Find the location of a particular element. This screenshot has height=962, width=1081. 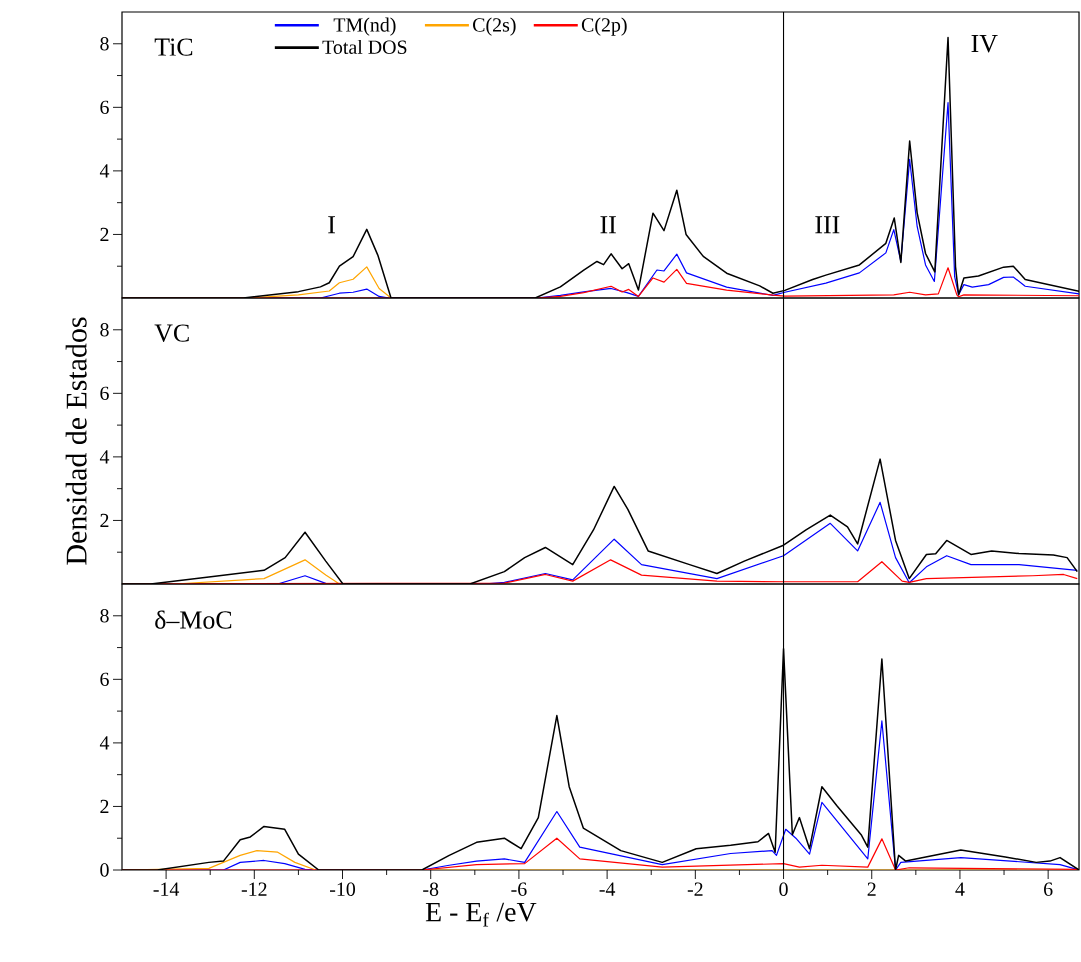

legend-label: TM(nd) is located at coordinates (364, 26).